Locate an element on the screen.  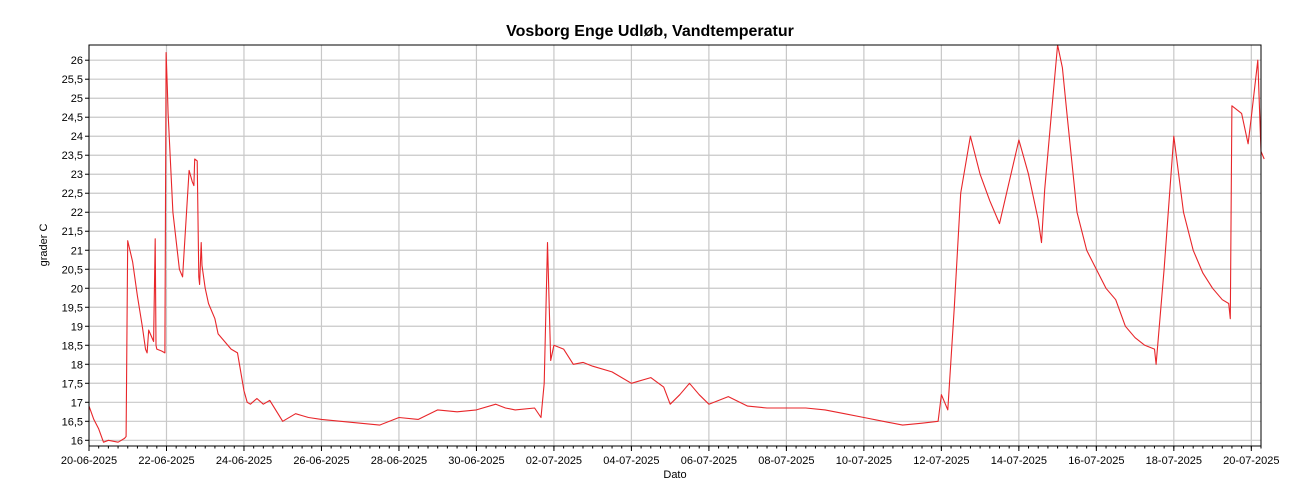
x-tick-label: 02-07-2025 is located at coordinates (554, 461).